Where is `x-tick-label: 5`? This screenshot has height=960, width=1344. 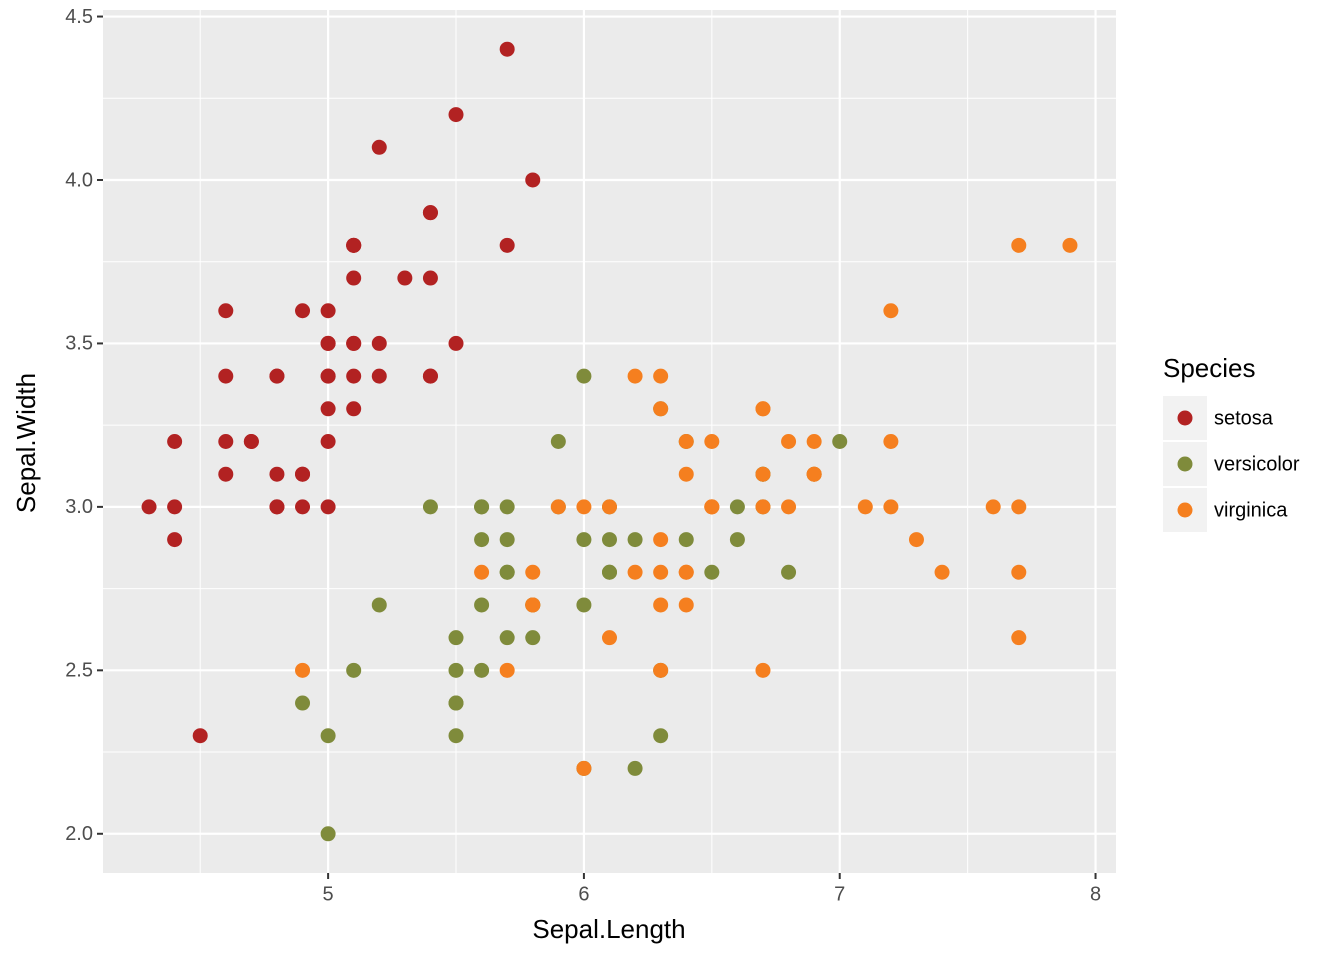
x-tick-label: 5 is located at coordinates (328, 894).